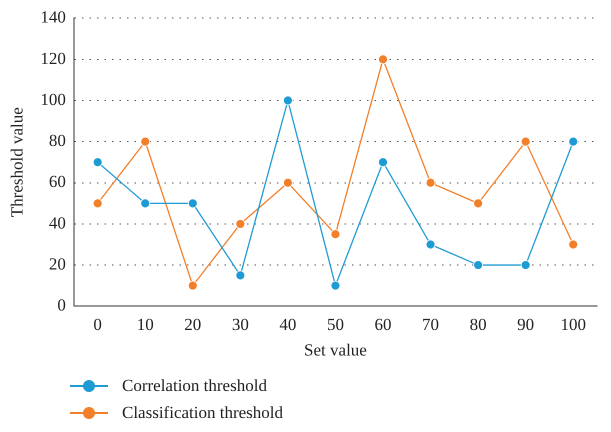 The width and height of the screenshot is (611, 432). What do you see at coordinates (525, 324) in the screenshot?
I see `x-tick-label: 90` at bounding box center [525, 324].